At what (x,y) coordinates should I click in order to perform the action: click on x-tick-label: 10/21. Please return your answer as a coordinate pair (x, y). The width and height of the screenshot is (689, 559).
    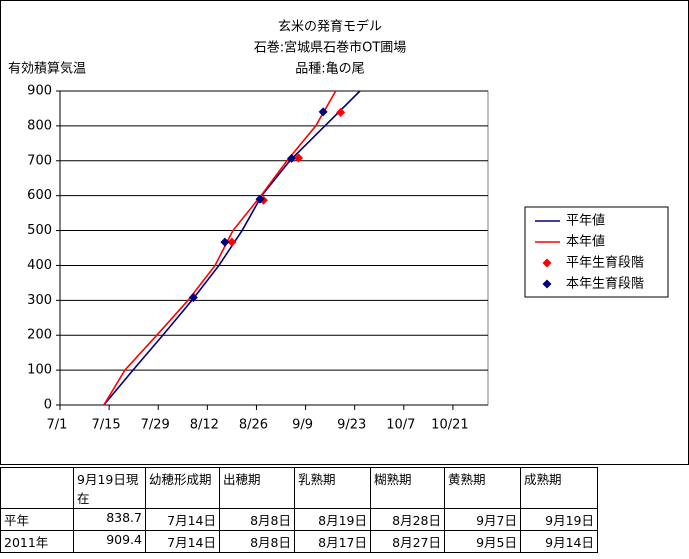
    Looking at the image, I should click on (449, 425).